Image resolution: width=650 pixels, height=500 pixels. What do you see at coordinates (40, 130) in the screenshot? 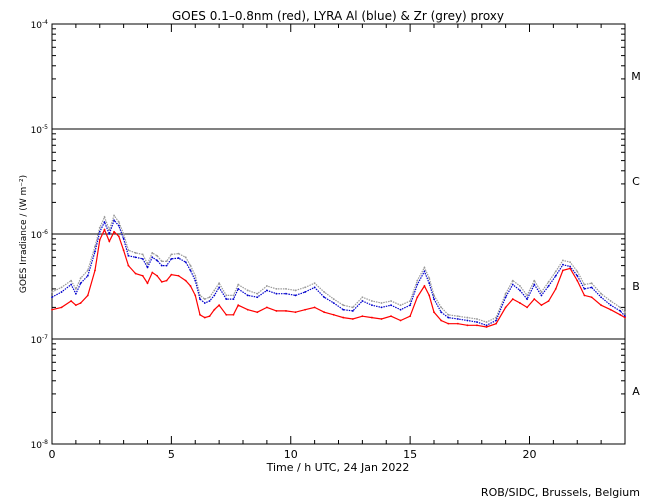
I see `y-tick-label: 10⁻⁵` at bounding box center [40, 130].